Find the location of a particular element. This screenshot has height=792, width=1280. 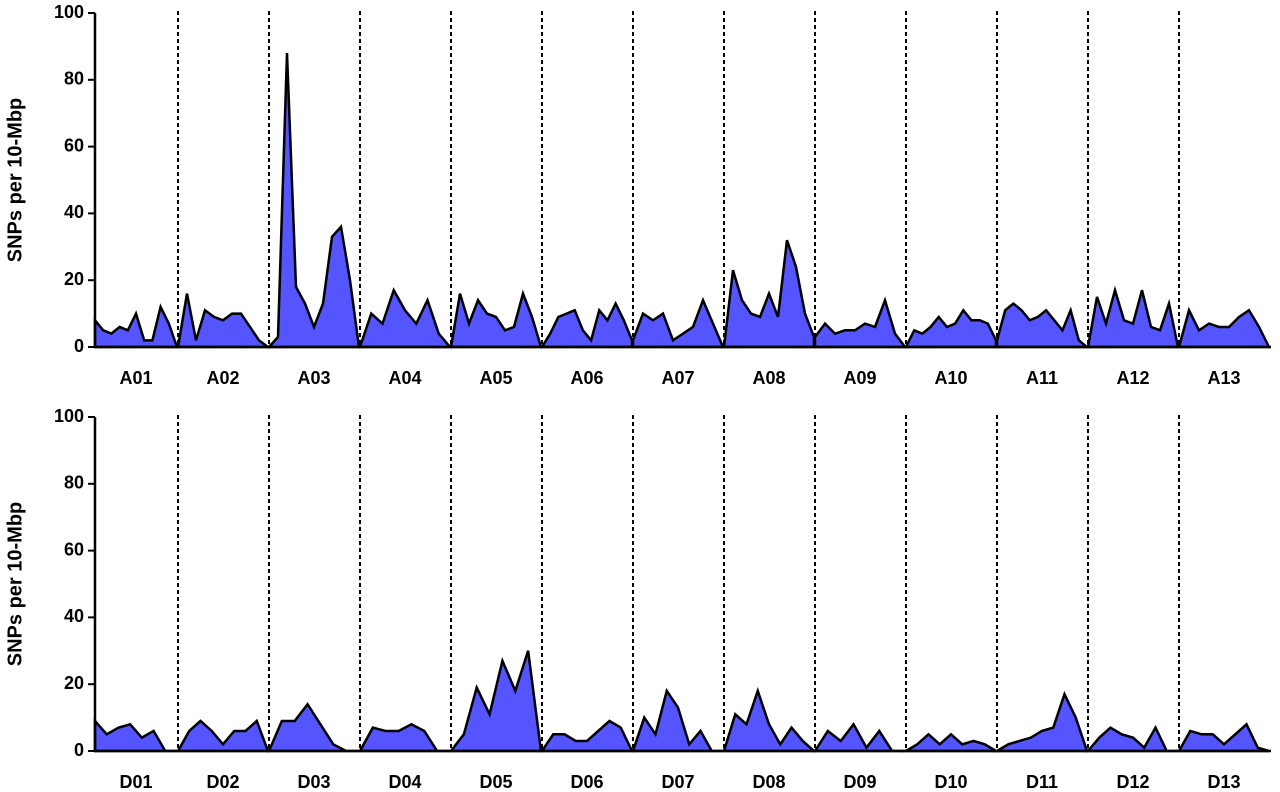

x-tick-label: A12 is located at coordinates (1132, 378).